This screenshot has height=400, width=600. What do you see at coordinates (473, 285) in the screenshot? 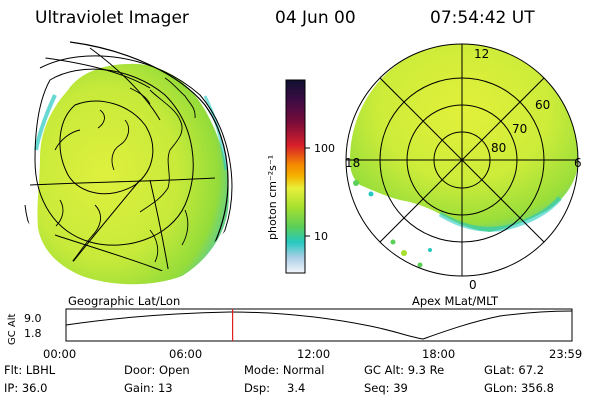
I see `mlt-label-0: 0` at bounding box center [473, 285].